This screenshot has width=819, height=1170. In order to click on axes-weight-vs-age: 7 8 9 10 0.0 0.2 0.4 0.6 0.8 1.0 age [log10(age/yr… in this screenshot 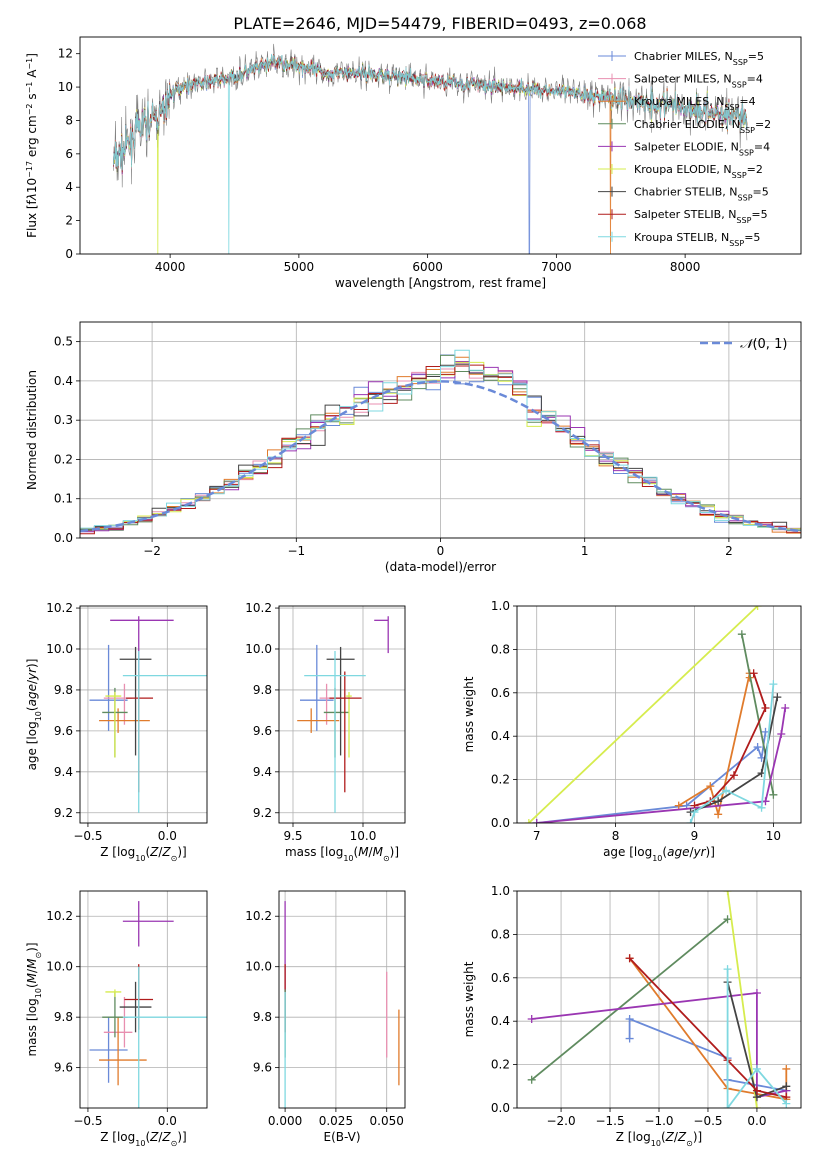, I will do `click(632, 731)`.